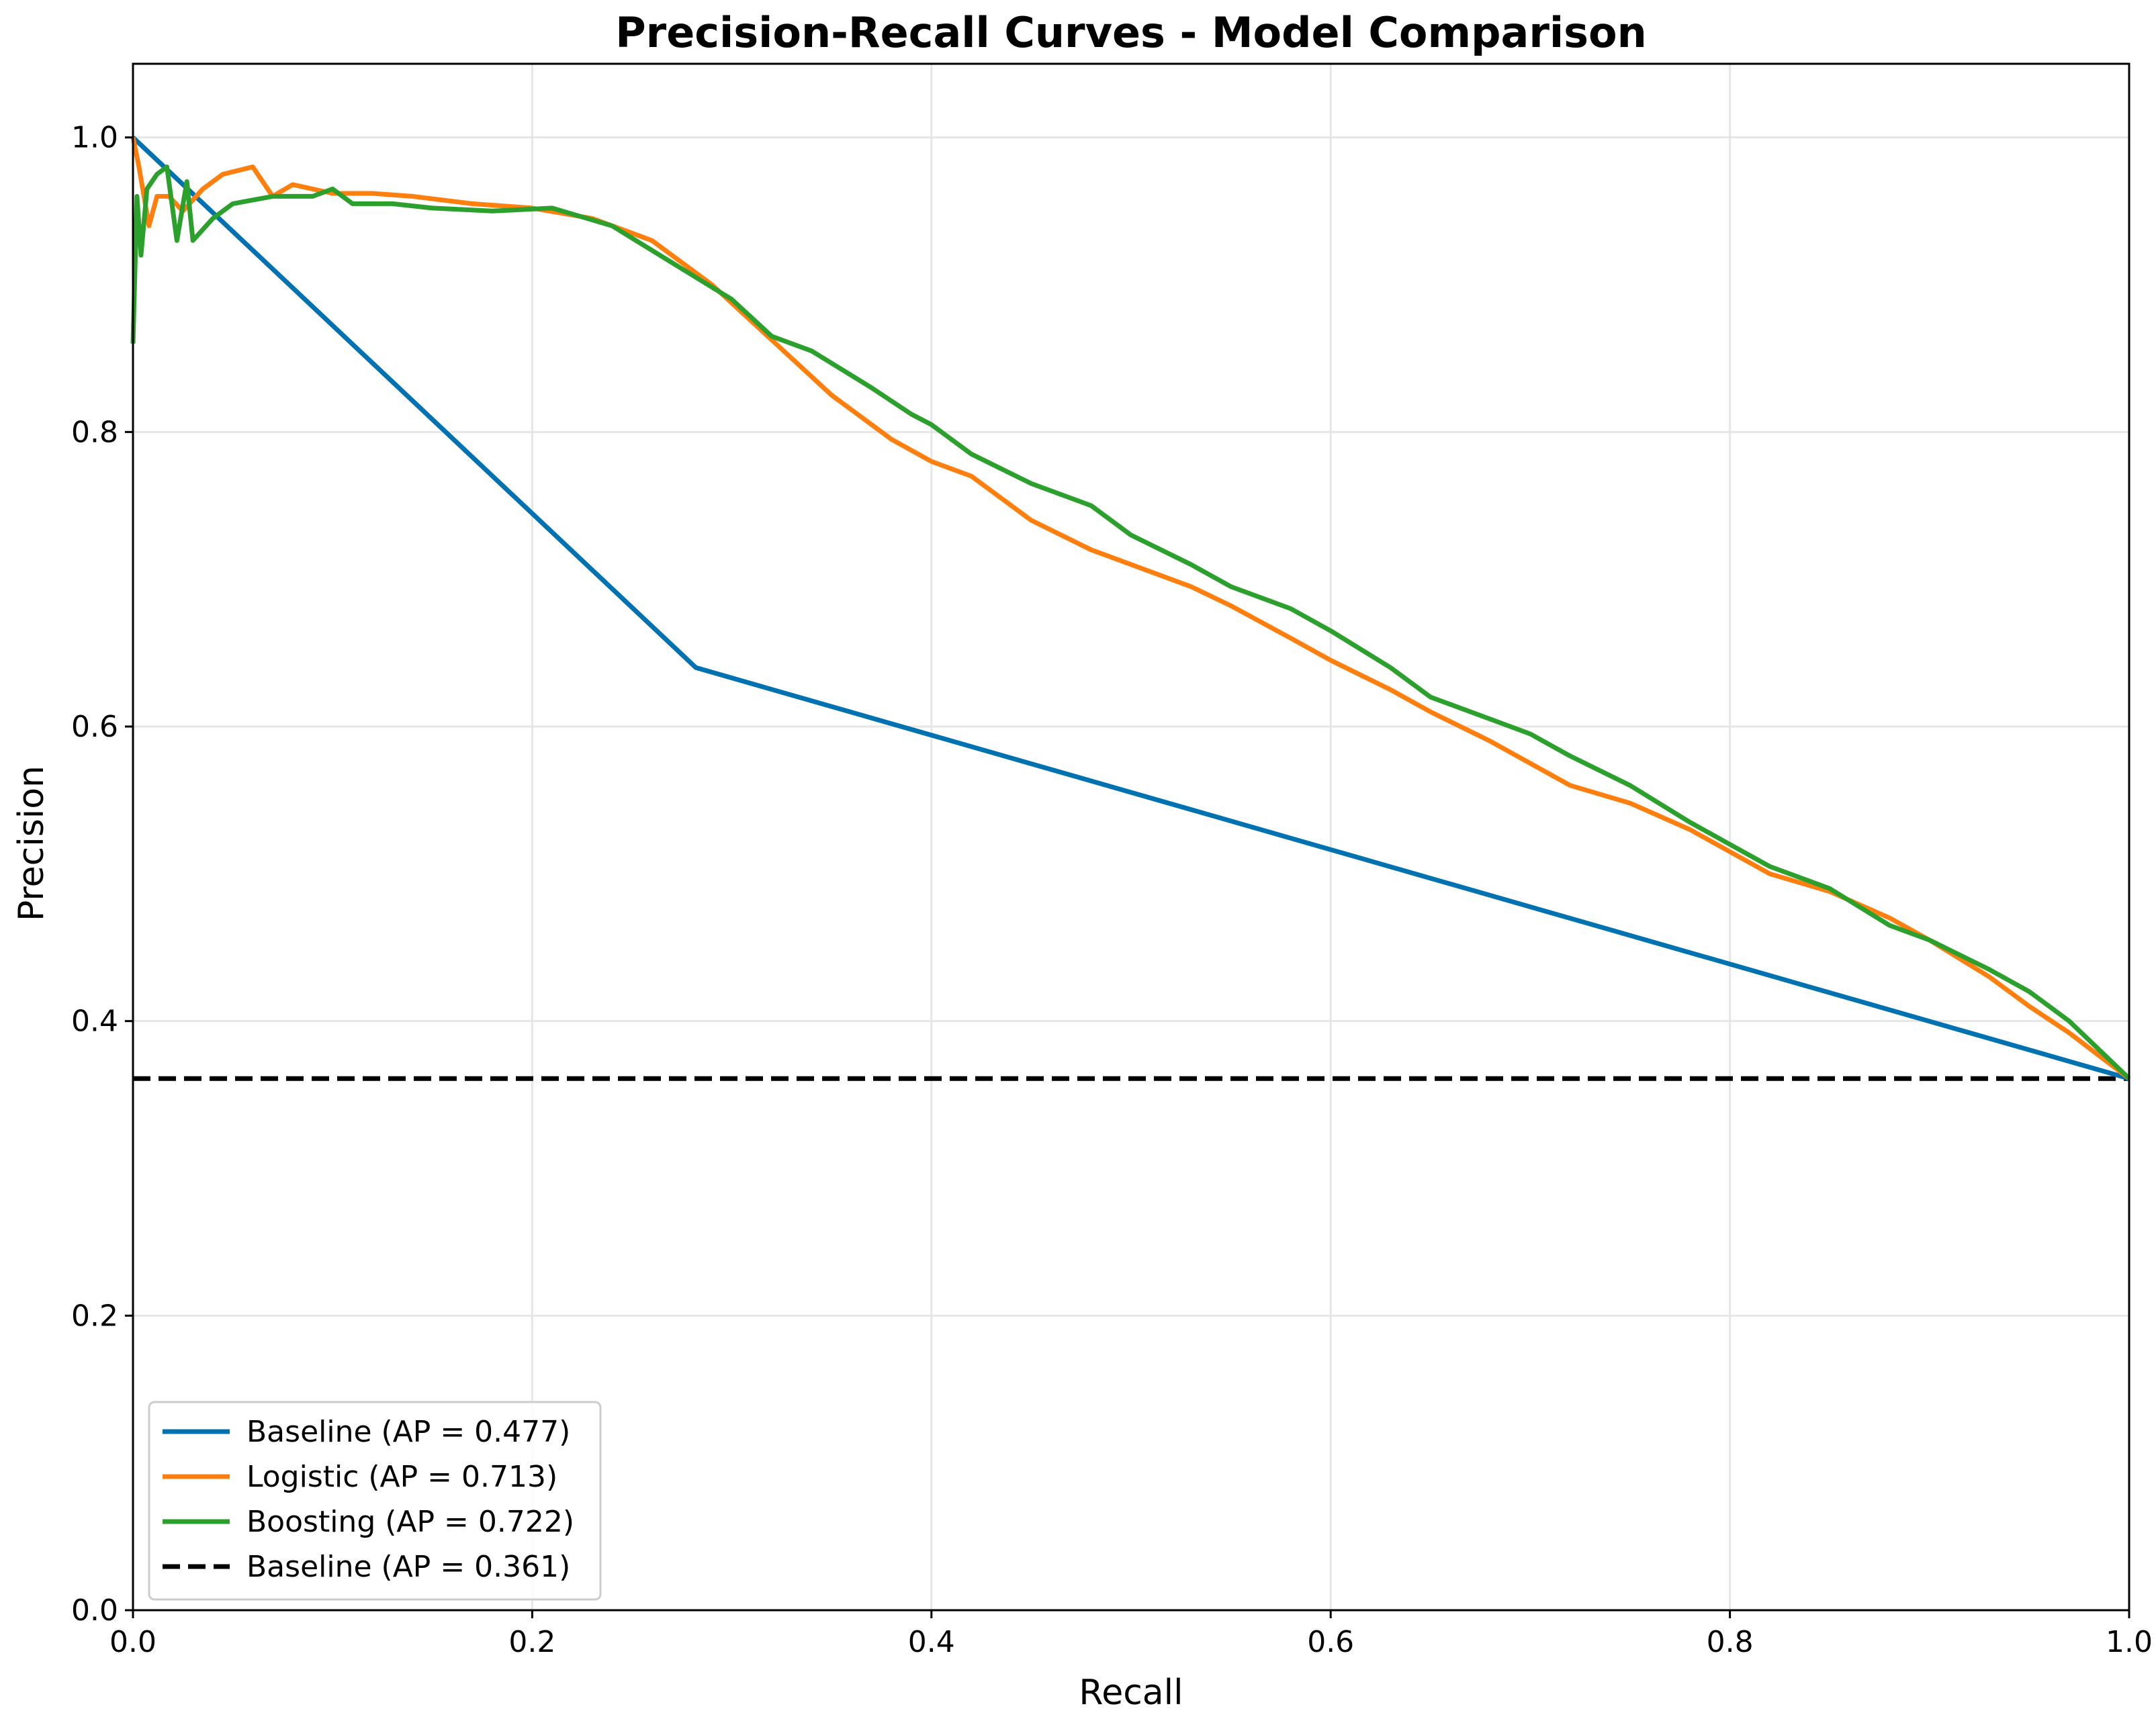 The width and height of the screenshot is (2156, 1721). I want to click on y-tick-label: 0.2, so click(94, 1316).